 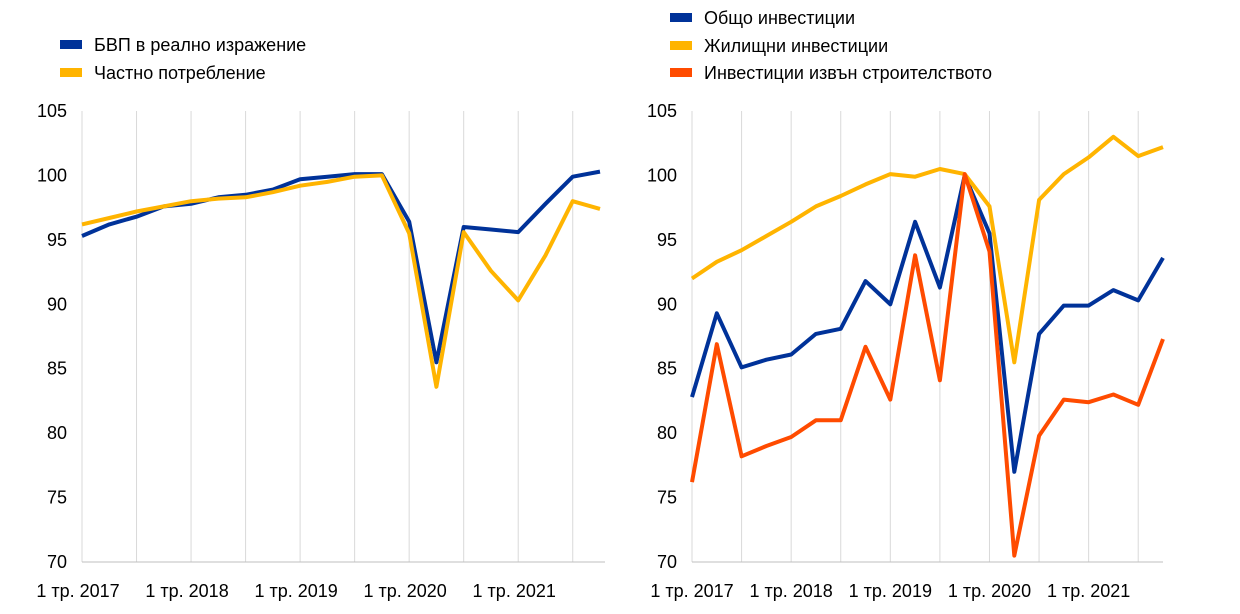 I want to click on legend-label: БВП в реално изражение, so click(x=200, y=45).